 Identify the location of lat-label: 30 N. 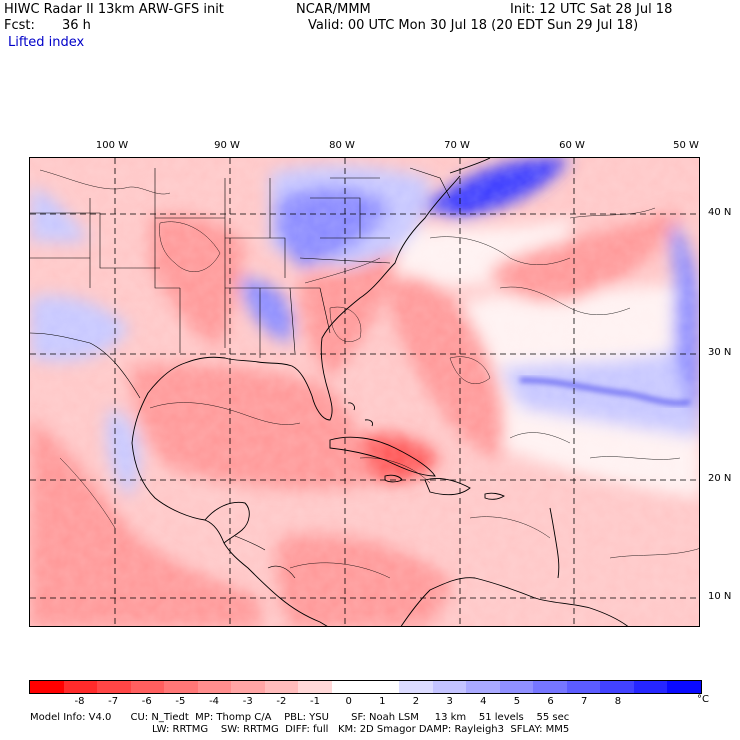
(720, 352).